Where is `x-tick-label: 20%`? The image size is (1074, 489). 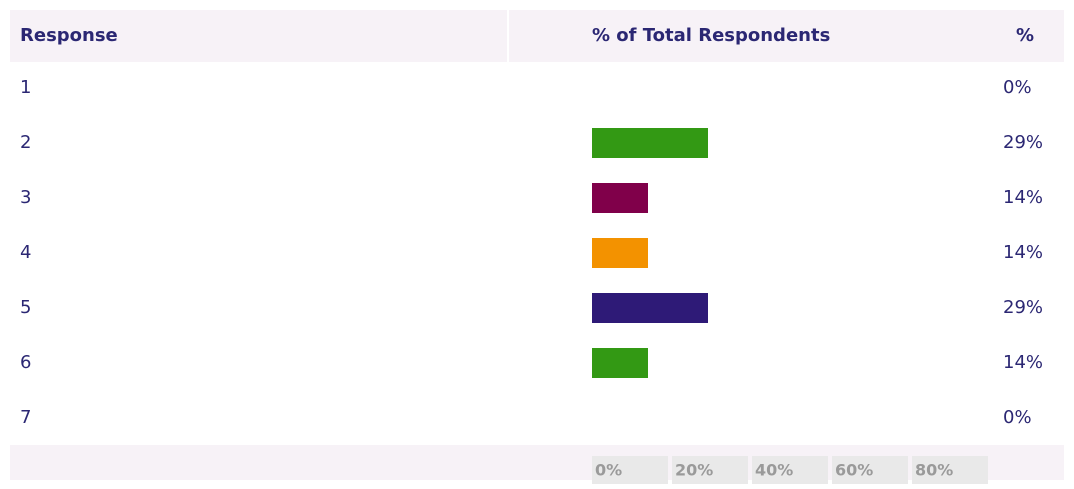
x-tick-label: 20% is located at coordinates (694, 470).